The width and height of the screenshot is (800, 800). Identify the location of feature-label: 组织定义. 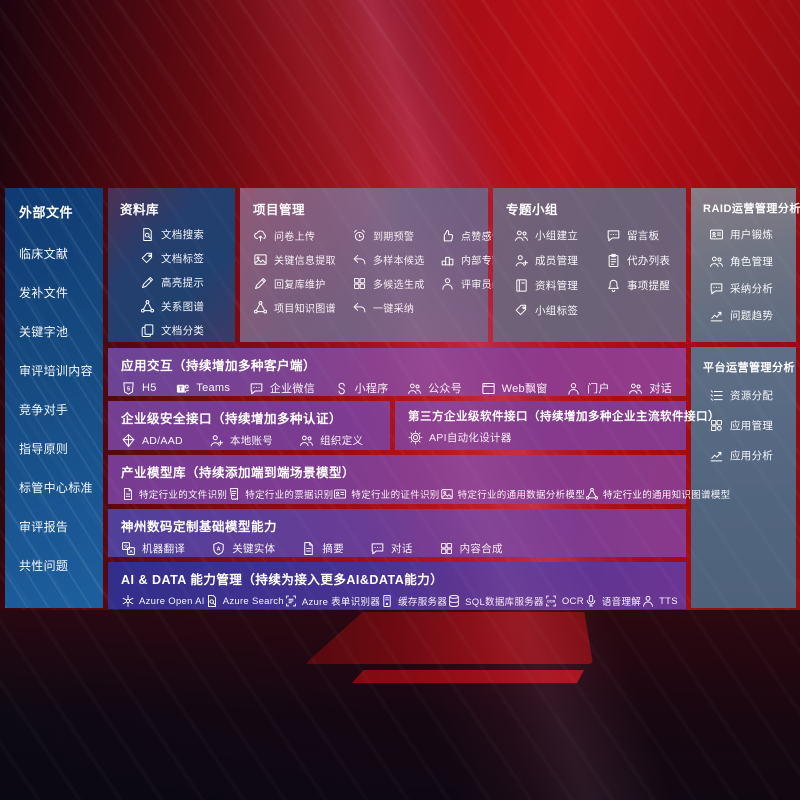
(342, 441).